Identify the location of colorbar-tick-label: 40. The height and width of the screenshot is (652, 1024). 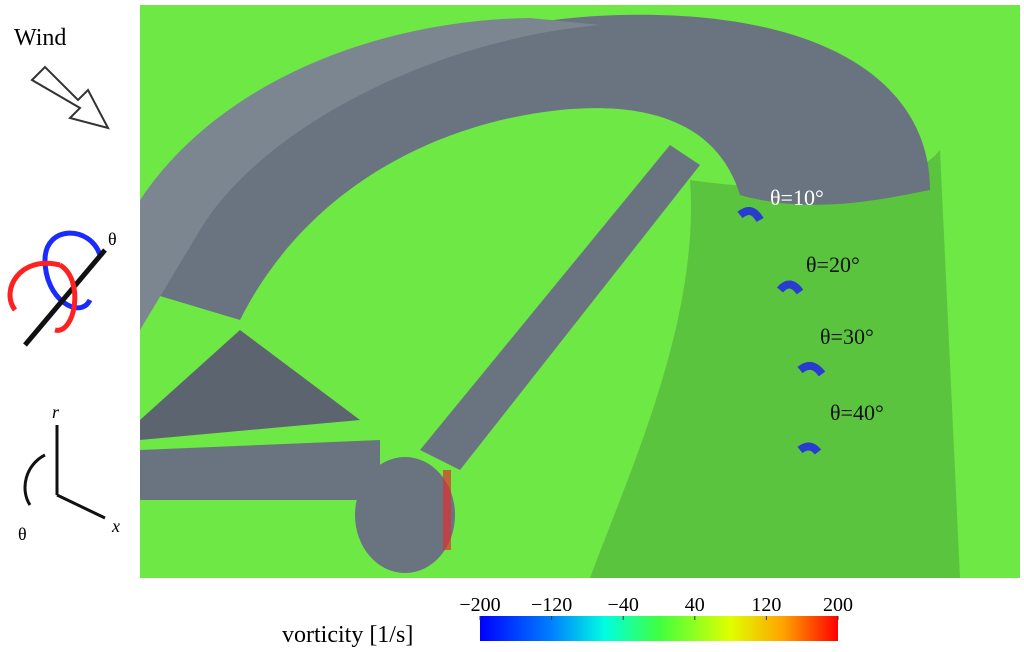
(695, 605).